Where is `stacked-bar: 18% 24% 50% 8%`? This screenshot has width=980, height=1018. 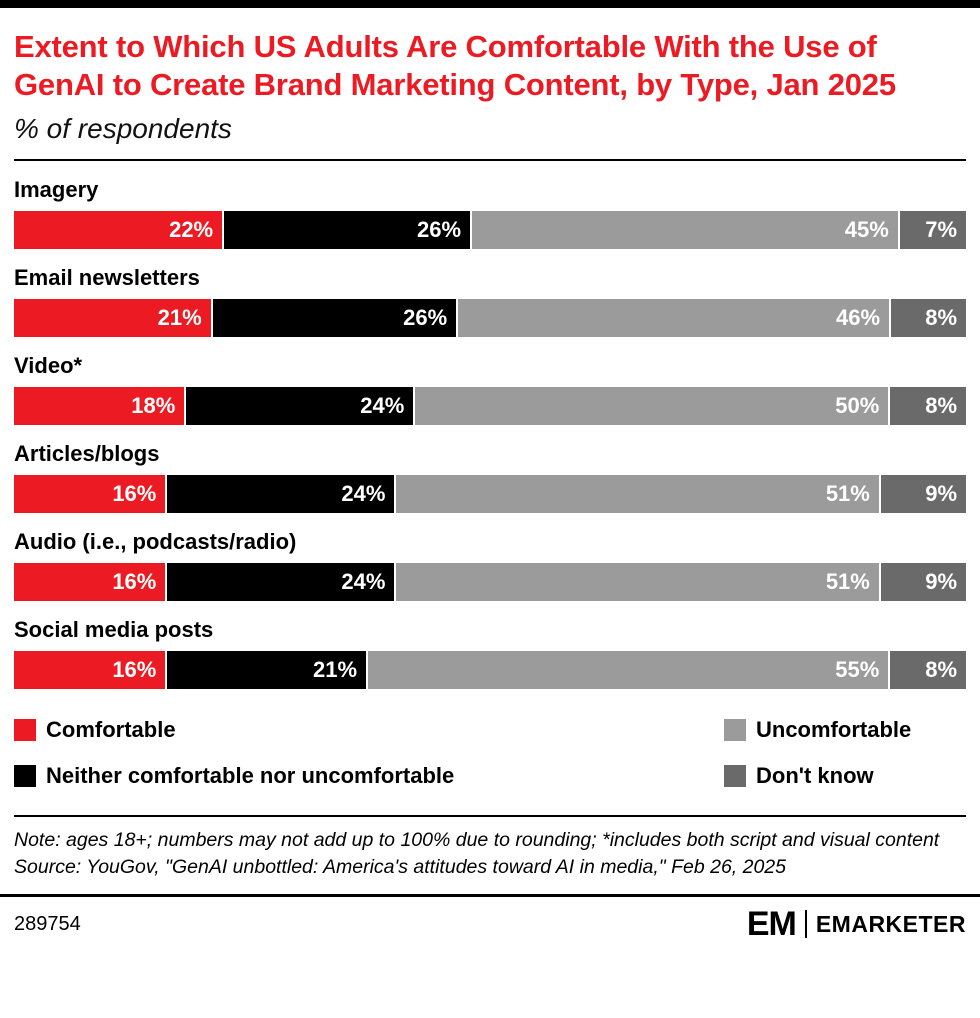
stacked-bar: 18% 24% 50% 8% is located at coordinates (490, 405).